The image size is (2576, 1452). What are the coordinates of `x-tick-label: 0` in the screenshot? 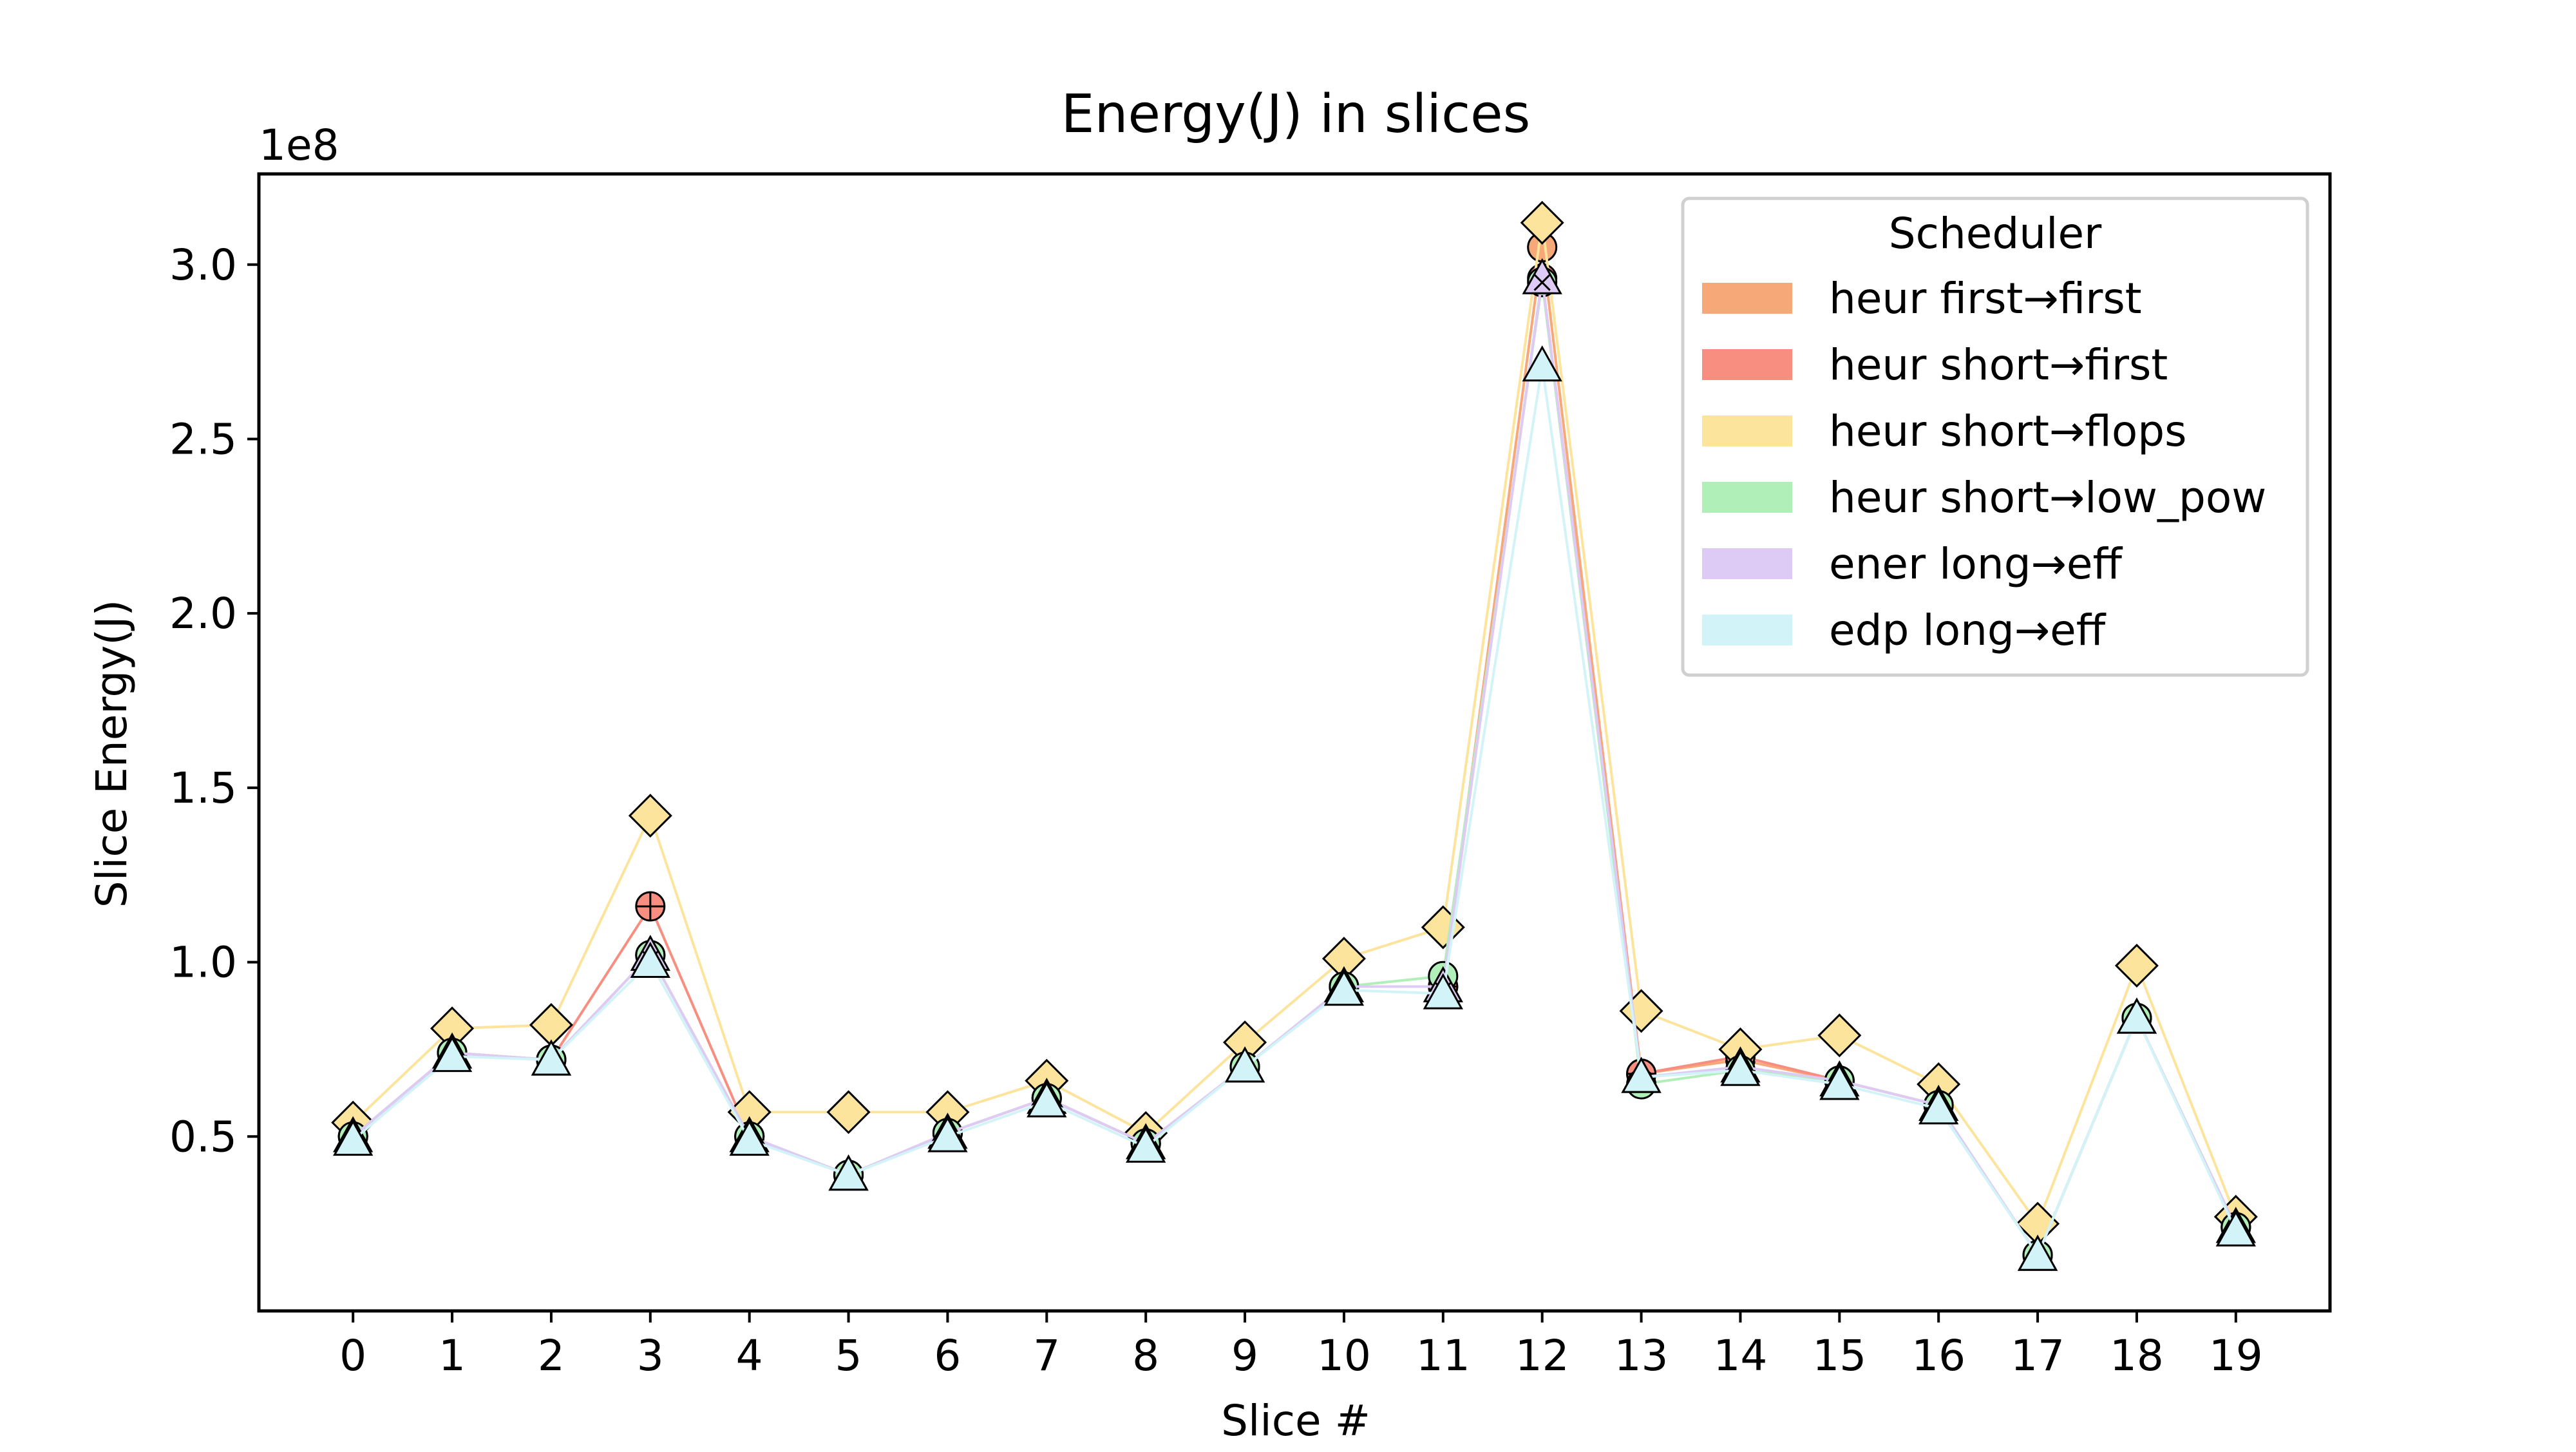 It's located at (352, 1355).